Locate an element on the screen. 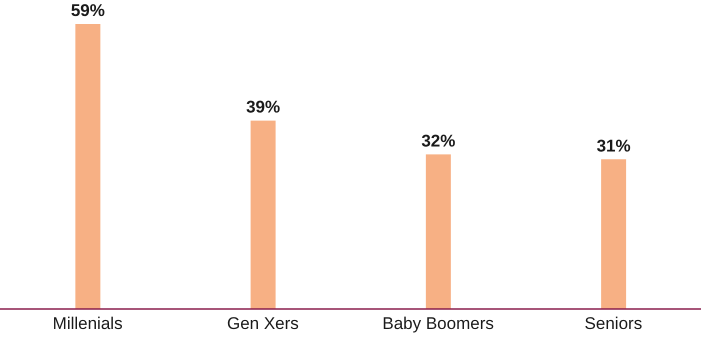 This screenshot has width=701, height=344. data-label: 39% is located at coordinates (263, 107).